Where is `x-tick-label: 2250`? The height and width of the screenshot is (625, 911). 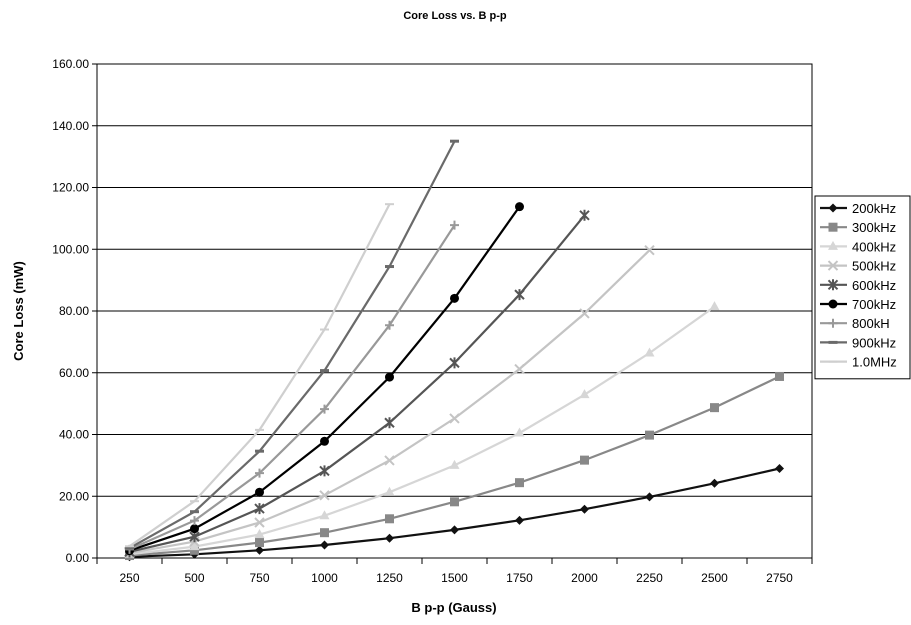 x-tick-label: 2250 is located at coordinates (649, 578).